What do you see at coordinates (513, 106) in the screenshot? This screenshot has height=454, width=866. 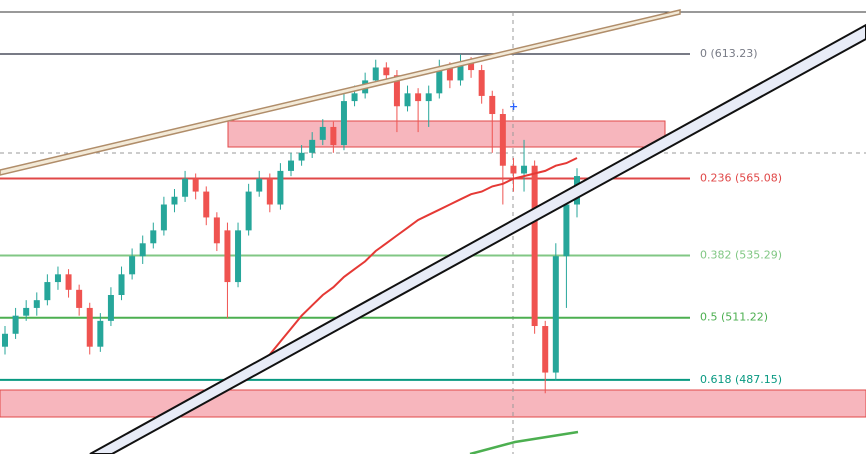 I see `marker: +` at bounding box center [513, 106].